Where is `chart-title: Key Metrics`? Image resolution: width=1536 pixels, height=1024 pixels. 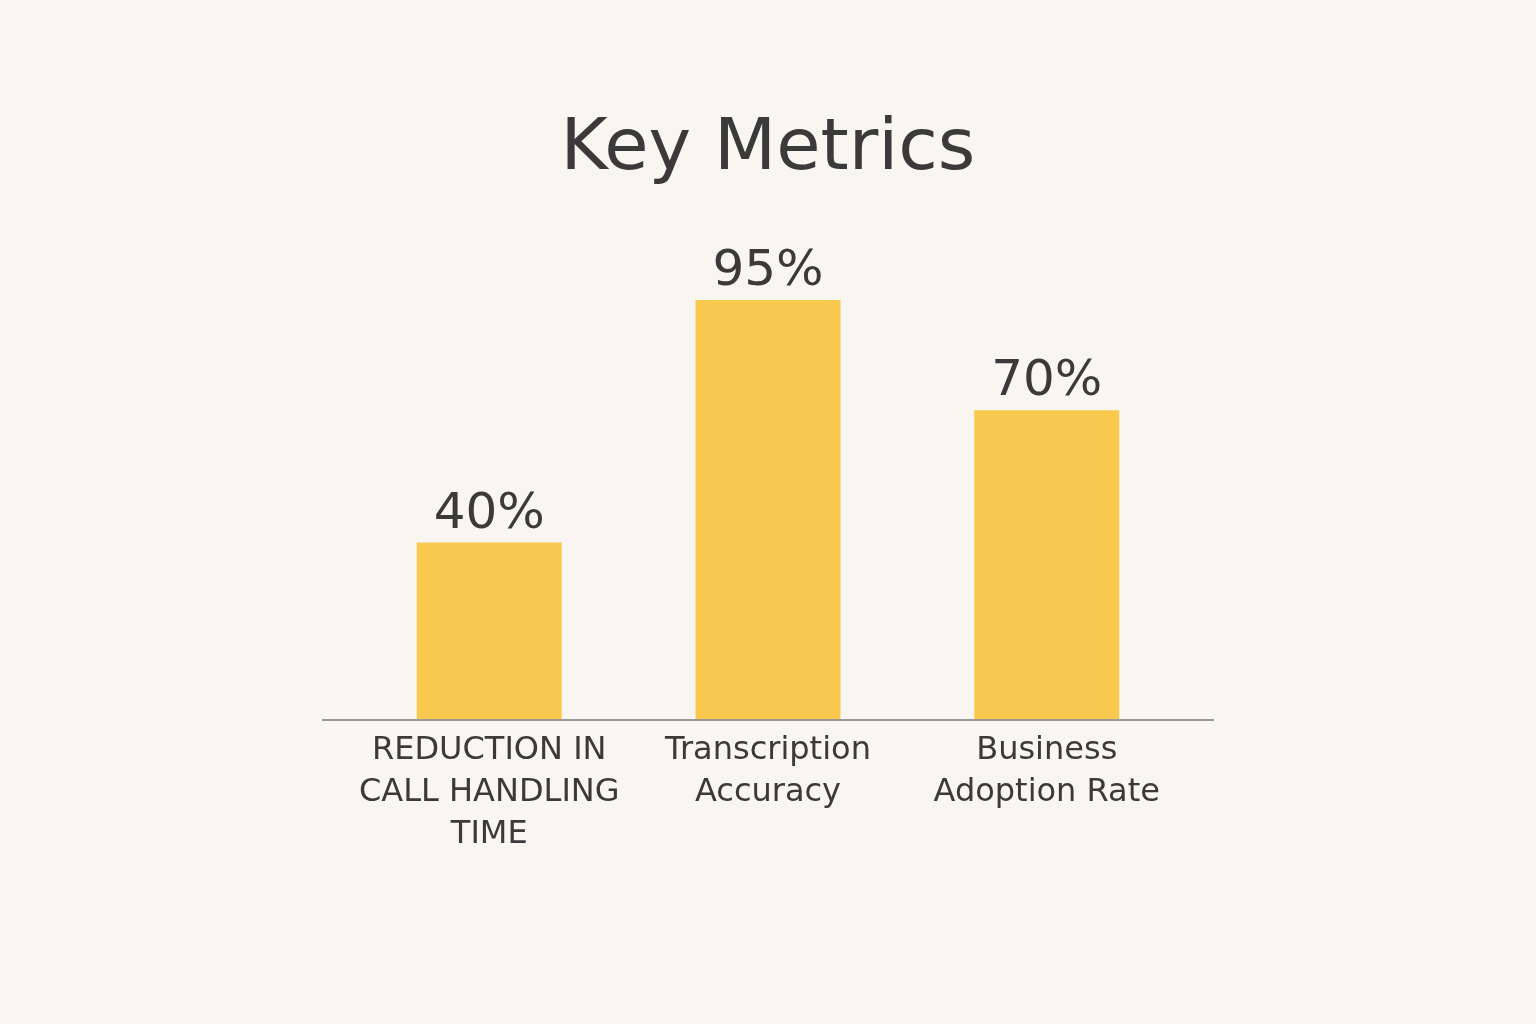 chart-title: Key Metrics is located at coordinates (768, 143).